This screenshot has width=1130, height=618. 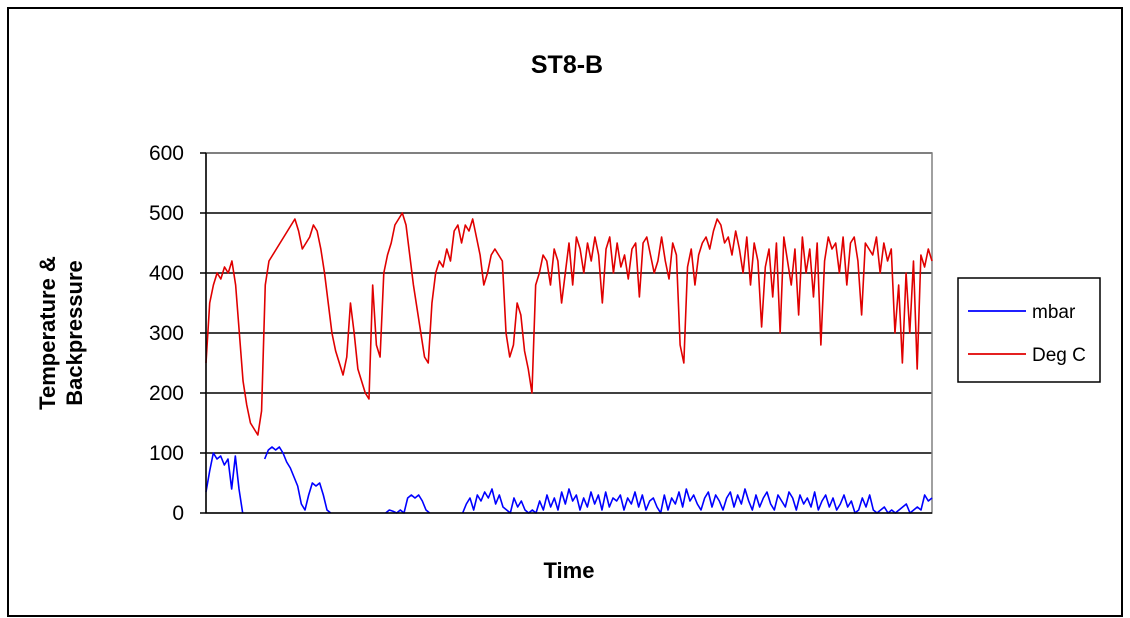 I want to click on legend: mbar Deg C, so click(x=1029, y=330).